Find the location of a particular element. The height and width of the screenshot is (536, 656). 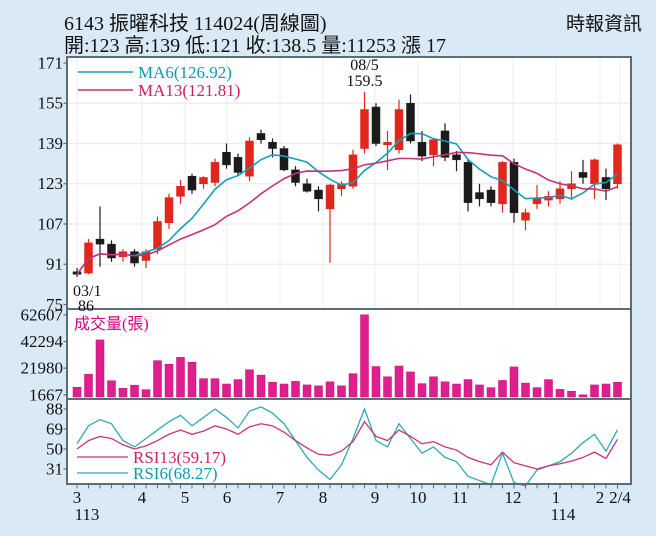

high-annotation-value: 159.5 is located at coordinates (365, 81).